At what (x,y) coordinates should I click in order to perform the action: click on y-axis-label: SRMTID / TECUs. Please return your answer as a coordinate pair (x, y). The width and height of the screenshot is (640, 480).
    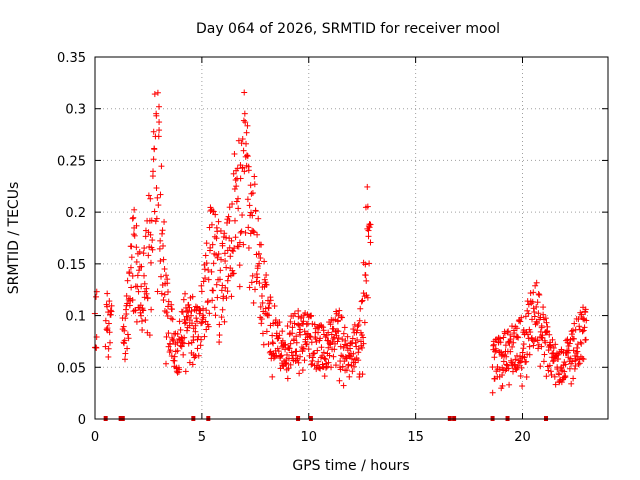
    Looking at the image, I should click on (14, 238).